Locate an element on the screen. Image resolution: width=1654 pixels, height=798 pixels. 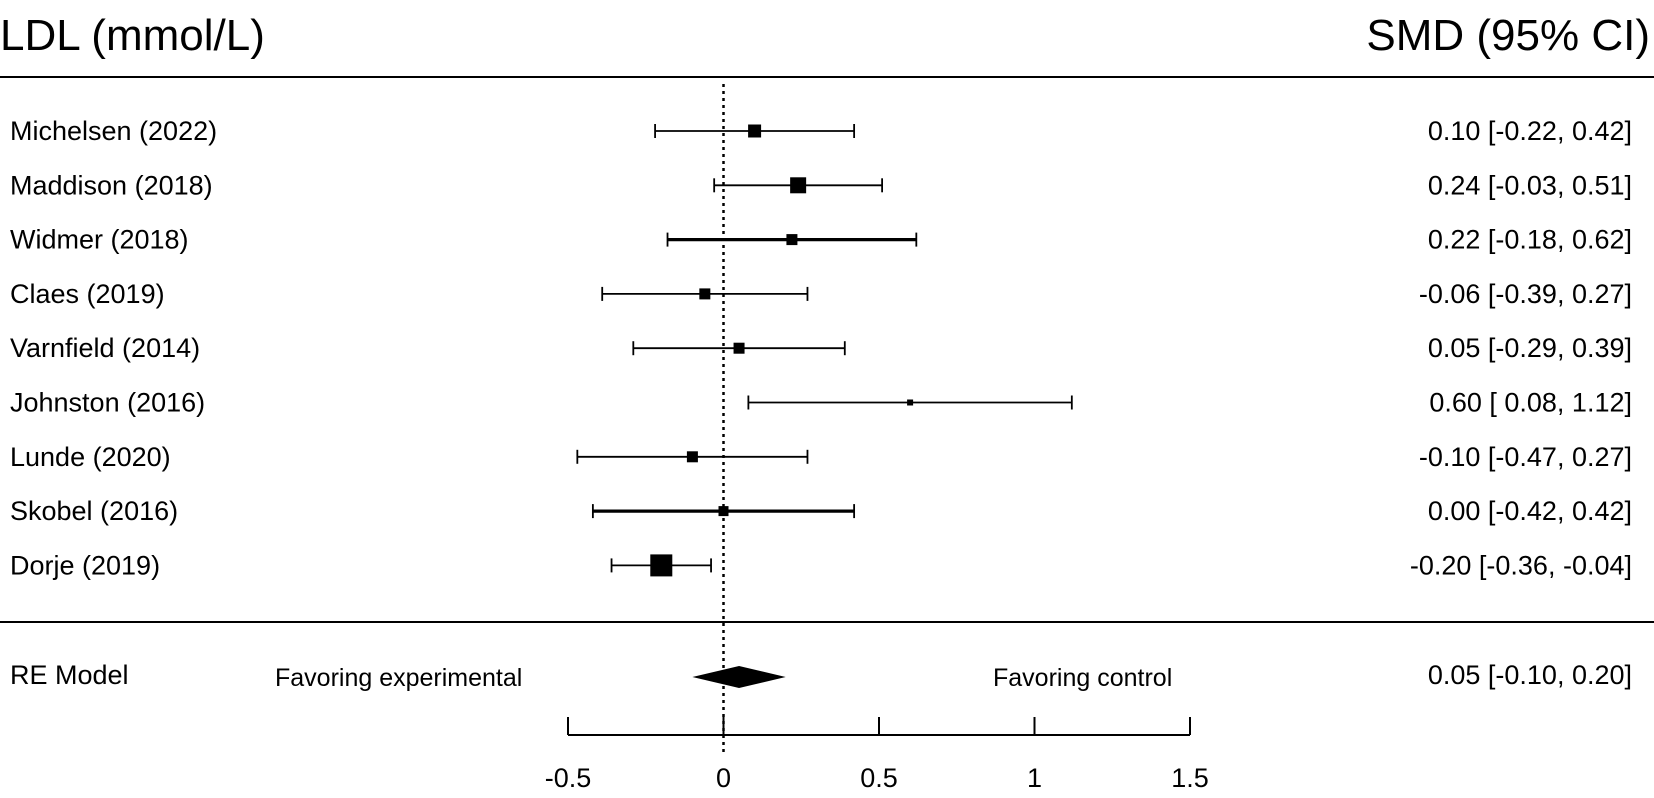
study-label: Maddison (2018) is located at coordinates (111, 185).